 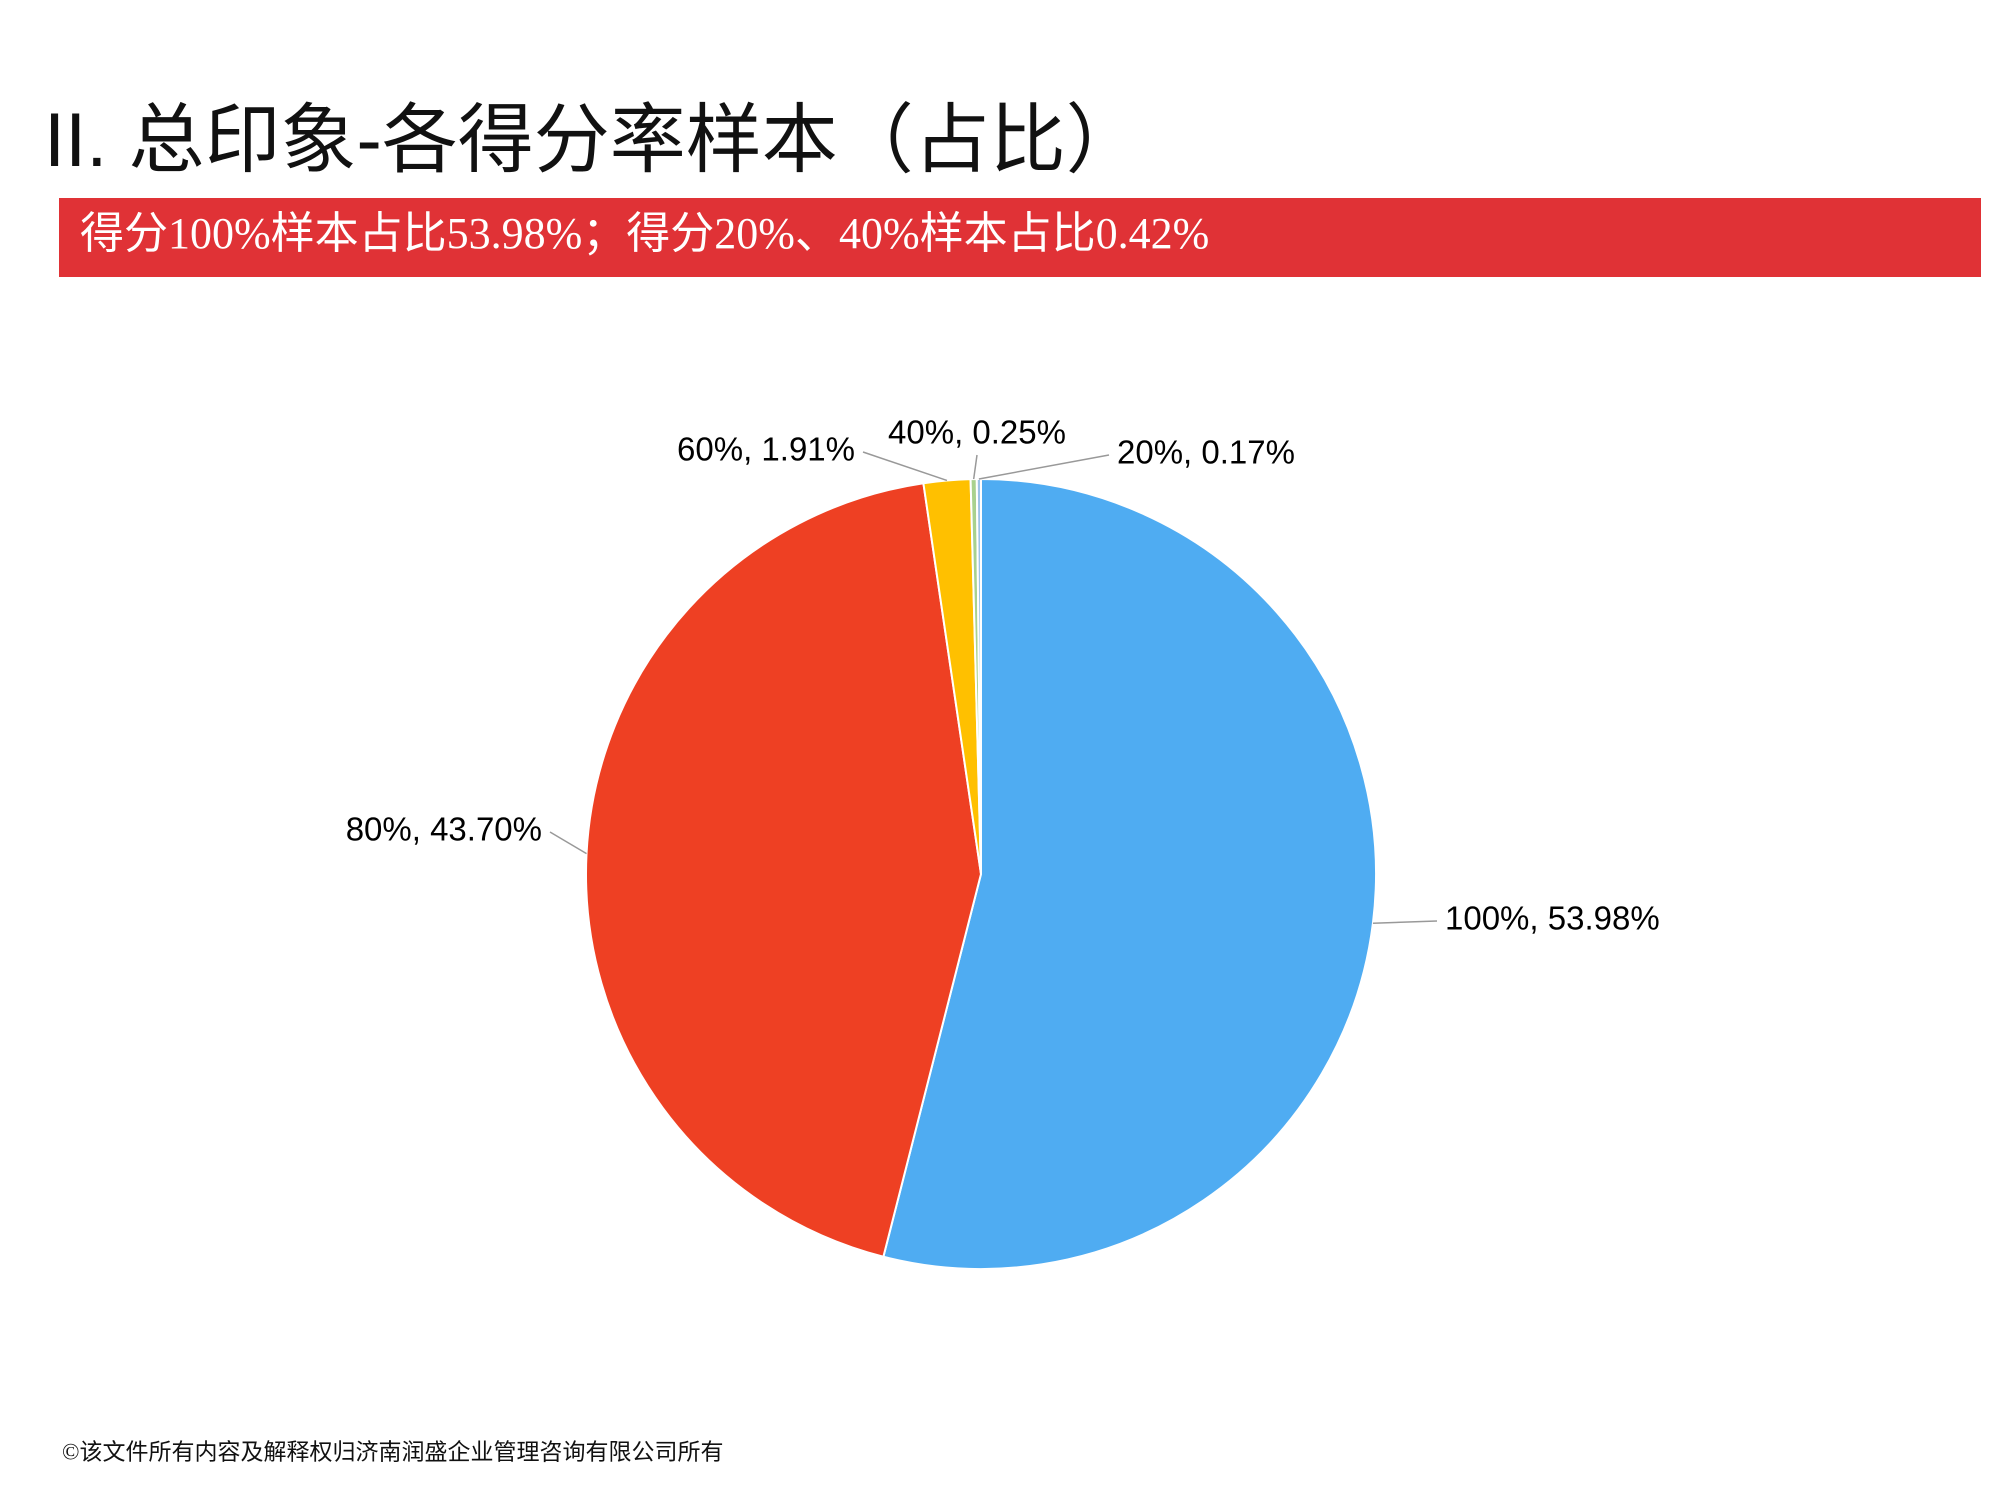 I want to click on footer: ©该文件所有内容及解释权归济南润盛企业管理咨询有限公司所有, so click(x=392, y=1451).